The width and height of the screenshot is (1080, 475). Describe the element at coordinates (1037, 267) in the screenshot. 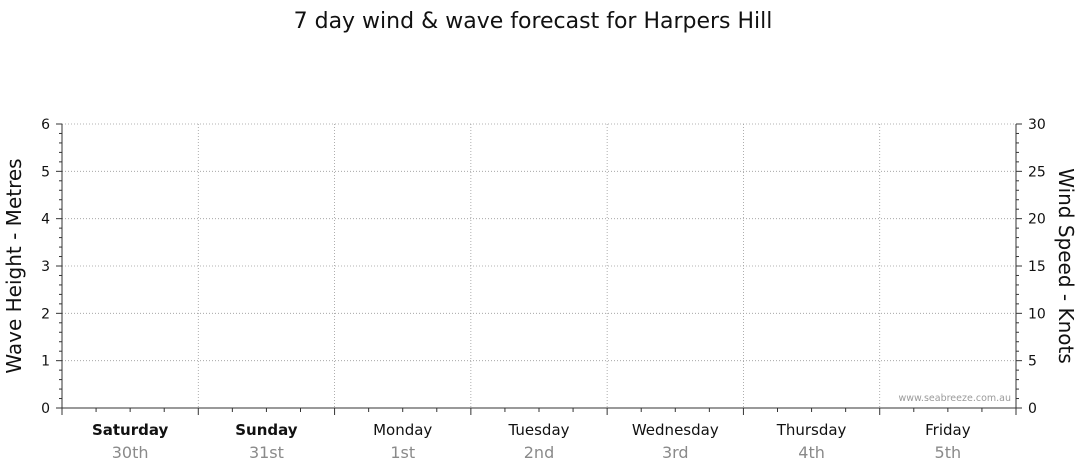

I see `right-tick-label: 15` at that location.